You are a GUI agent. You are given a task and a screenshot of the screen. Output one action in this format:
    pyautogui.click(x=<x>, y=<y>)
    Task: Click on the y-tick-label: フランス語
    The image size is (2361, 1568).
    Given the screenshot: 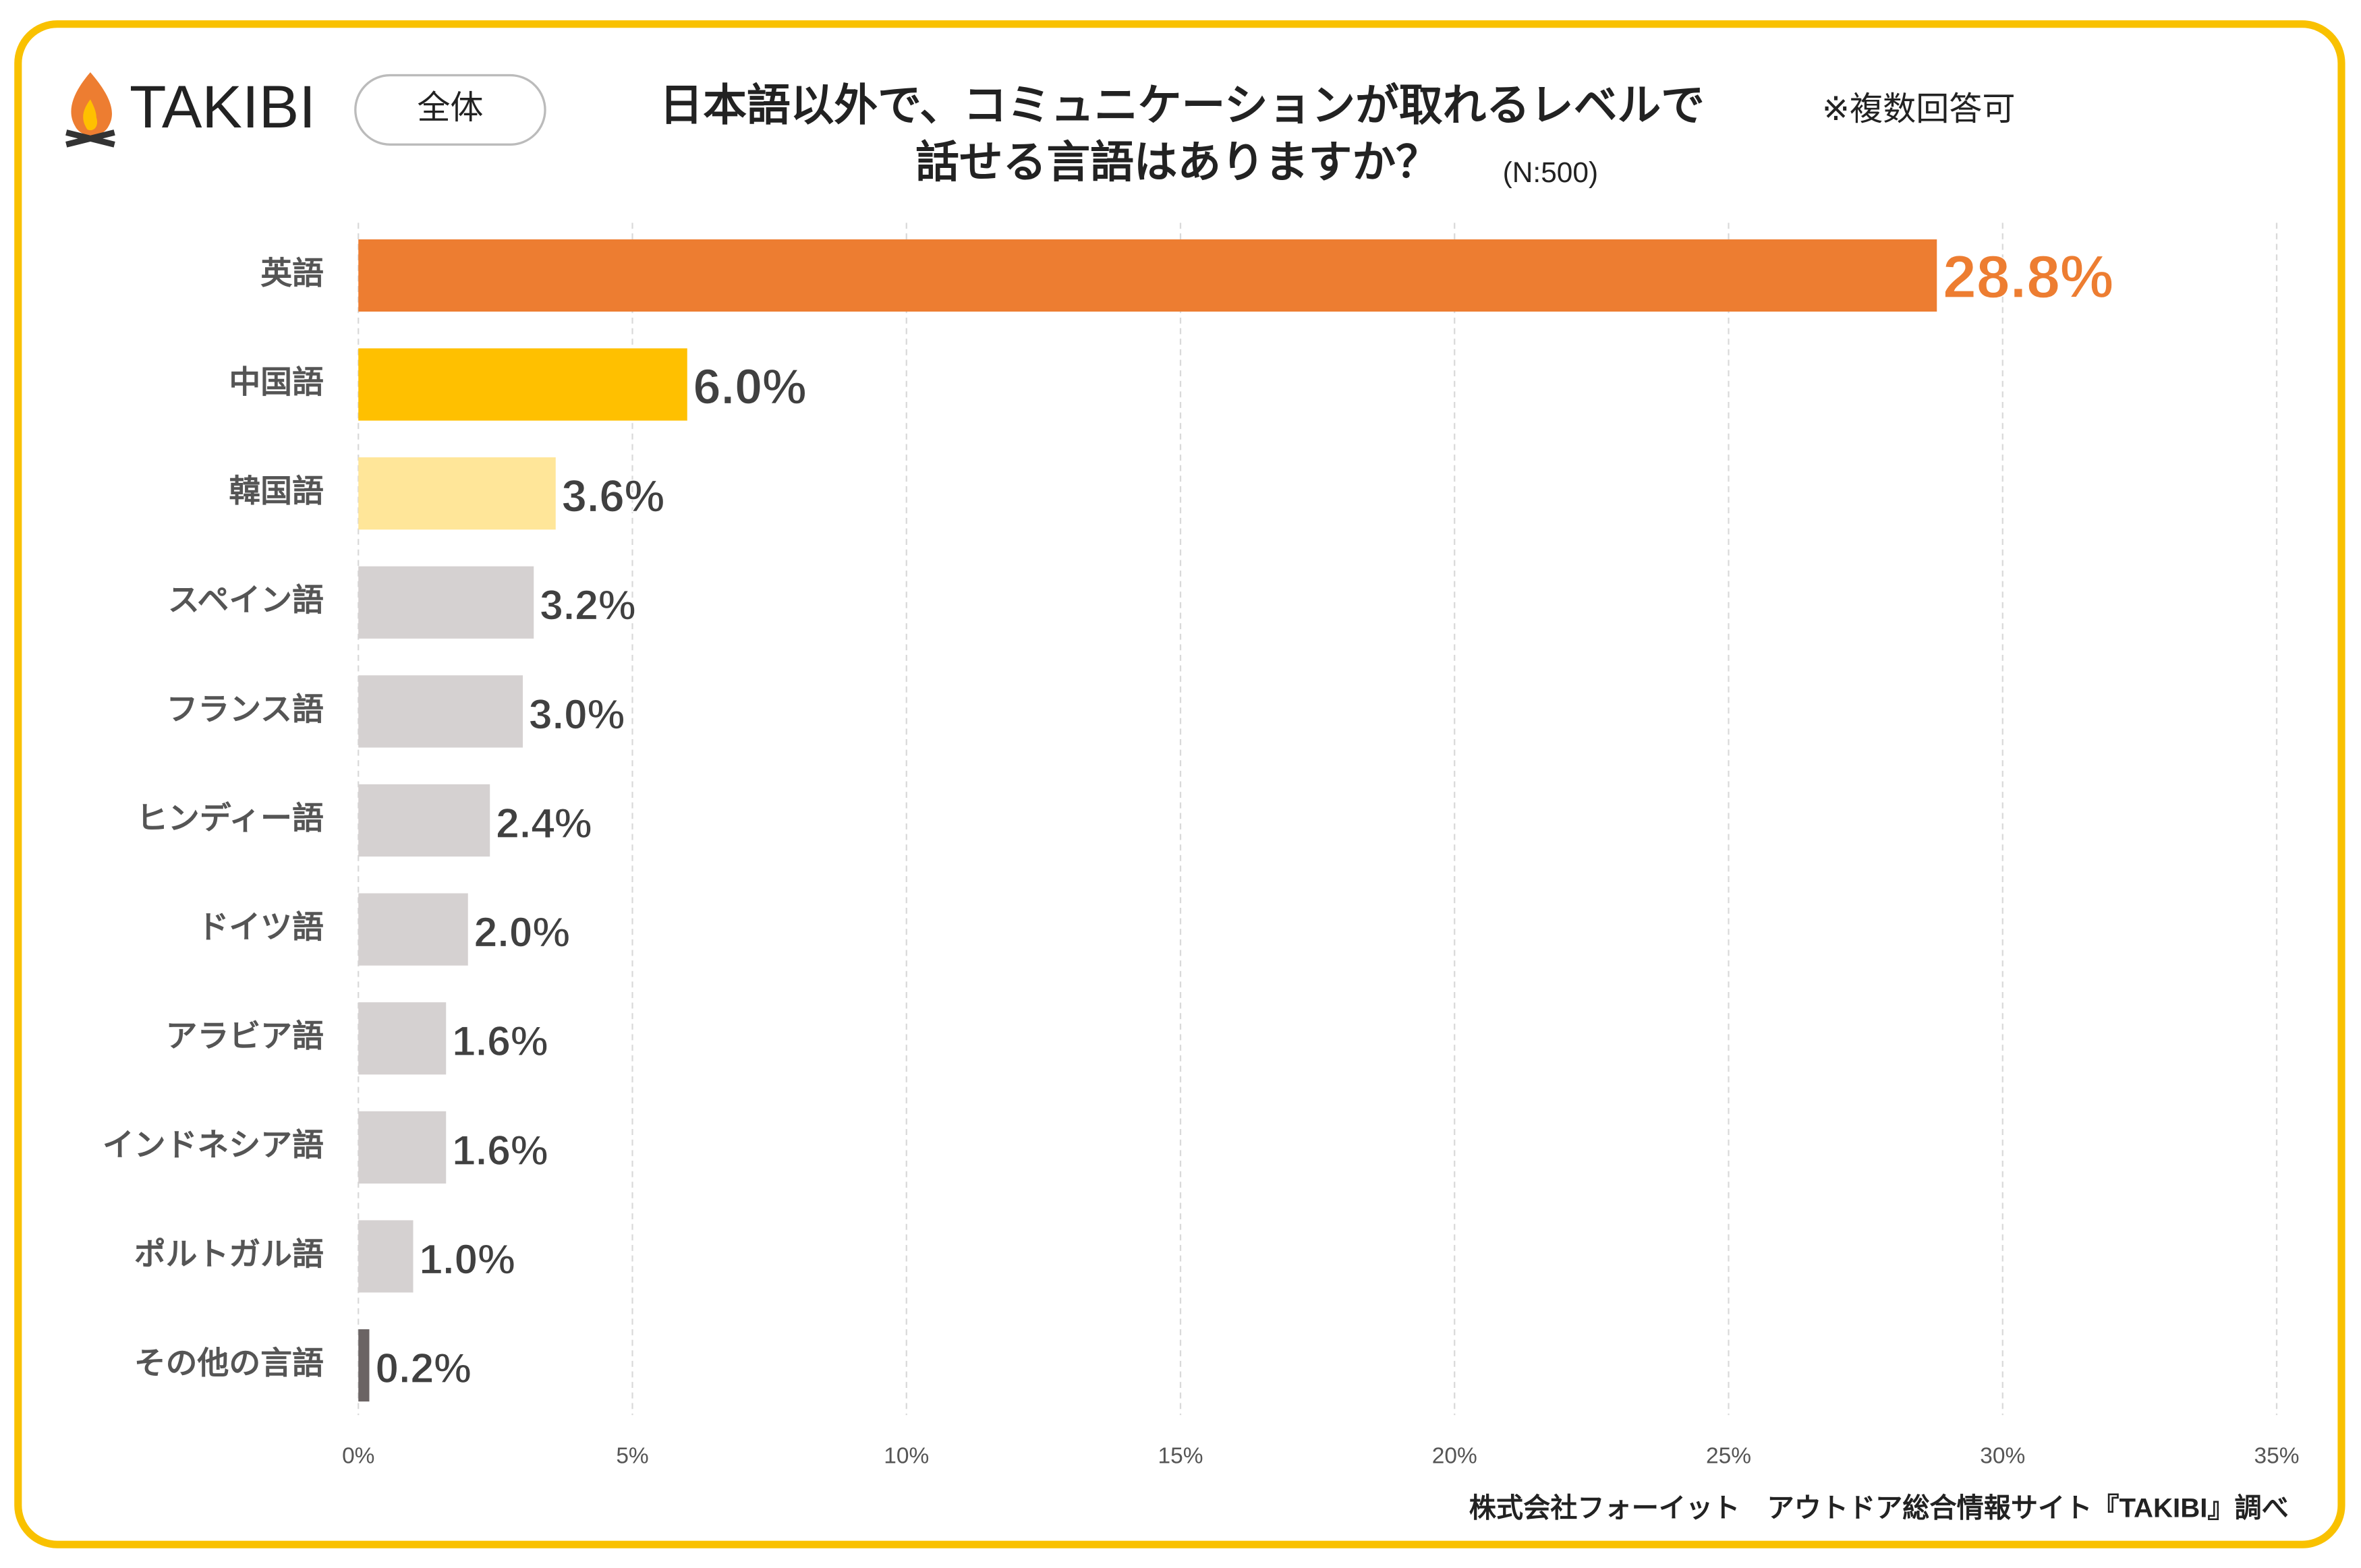 What is the action you would take?
    pyautogui.click(x=245, y=708)
    